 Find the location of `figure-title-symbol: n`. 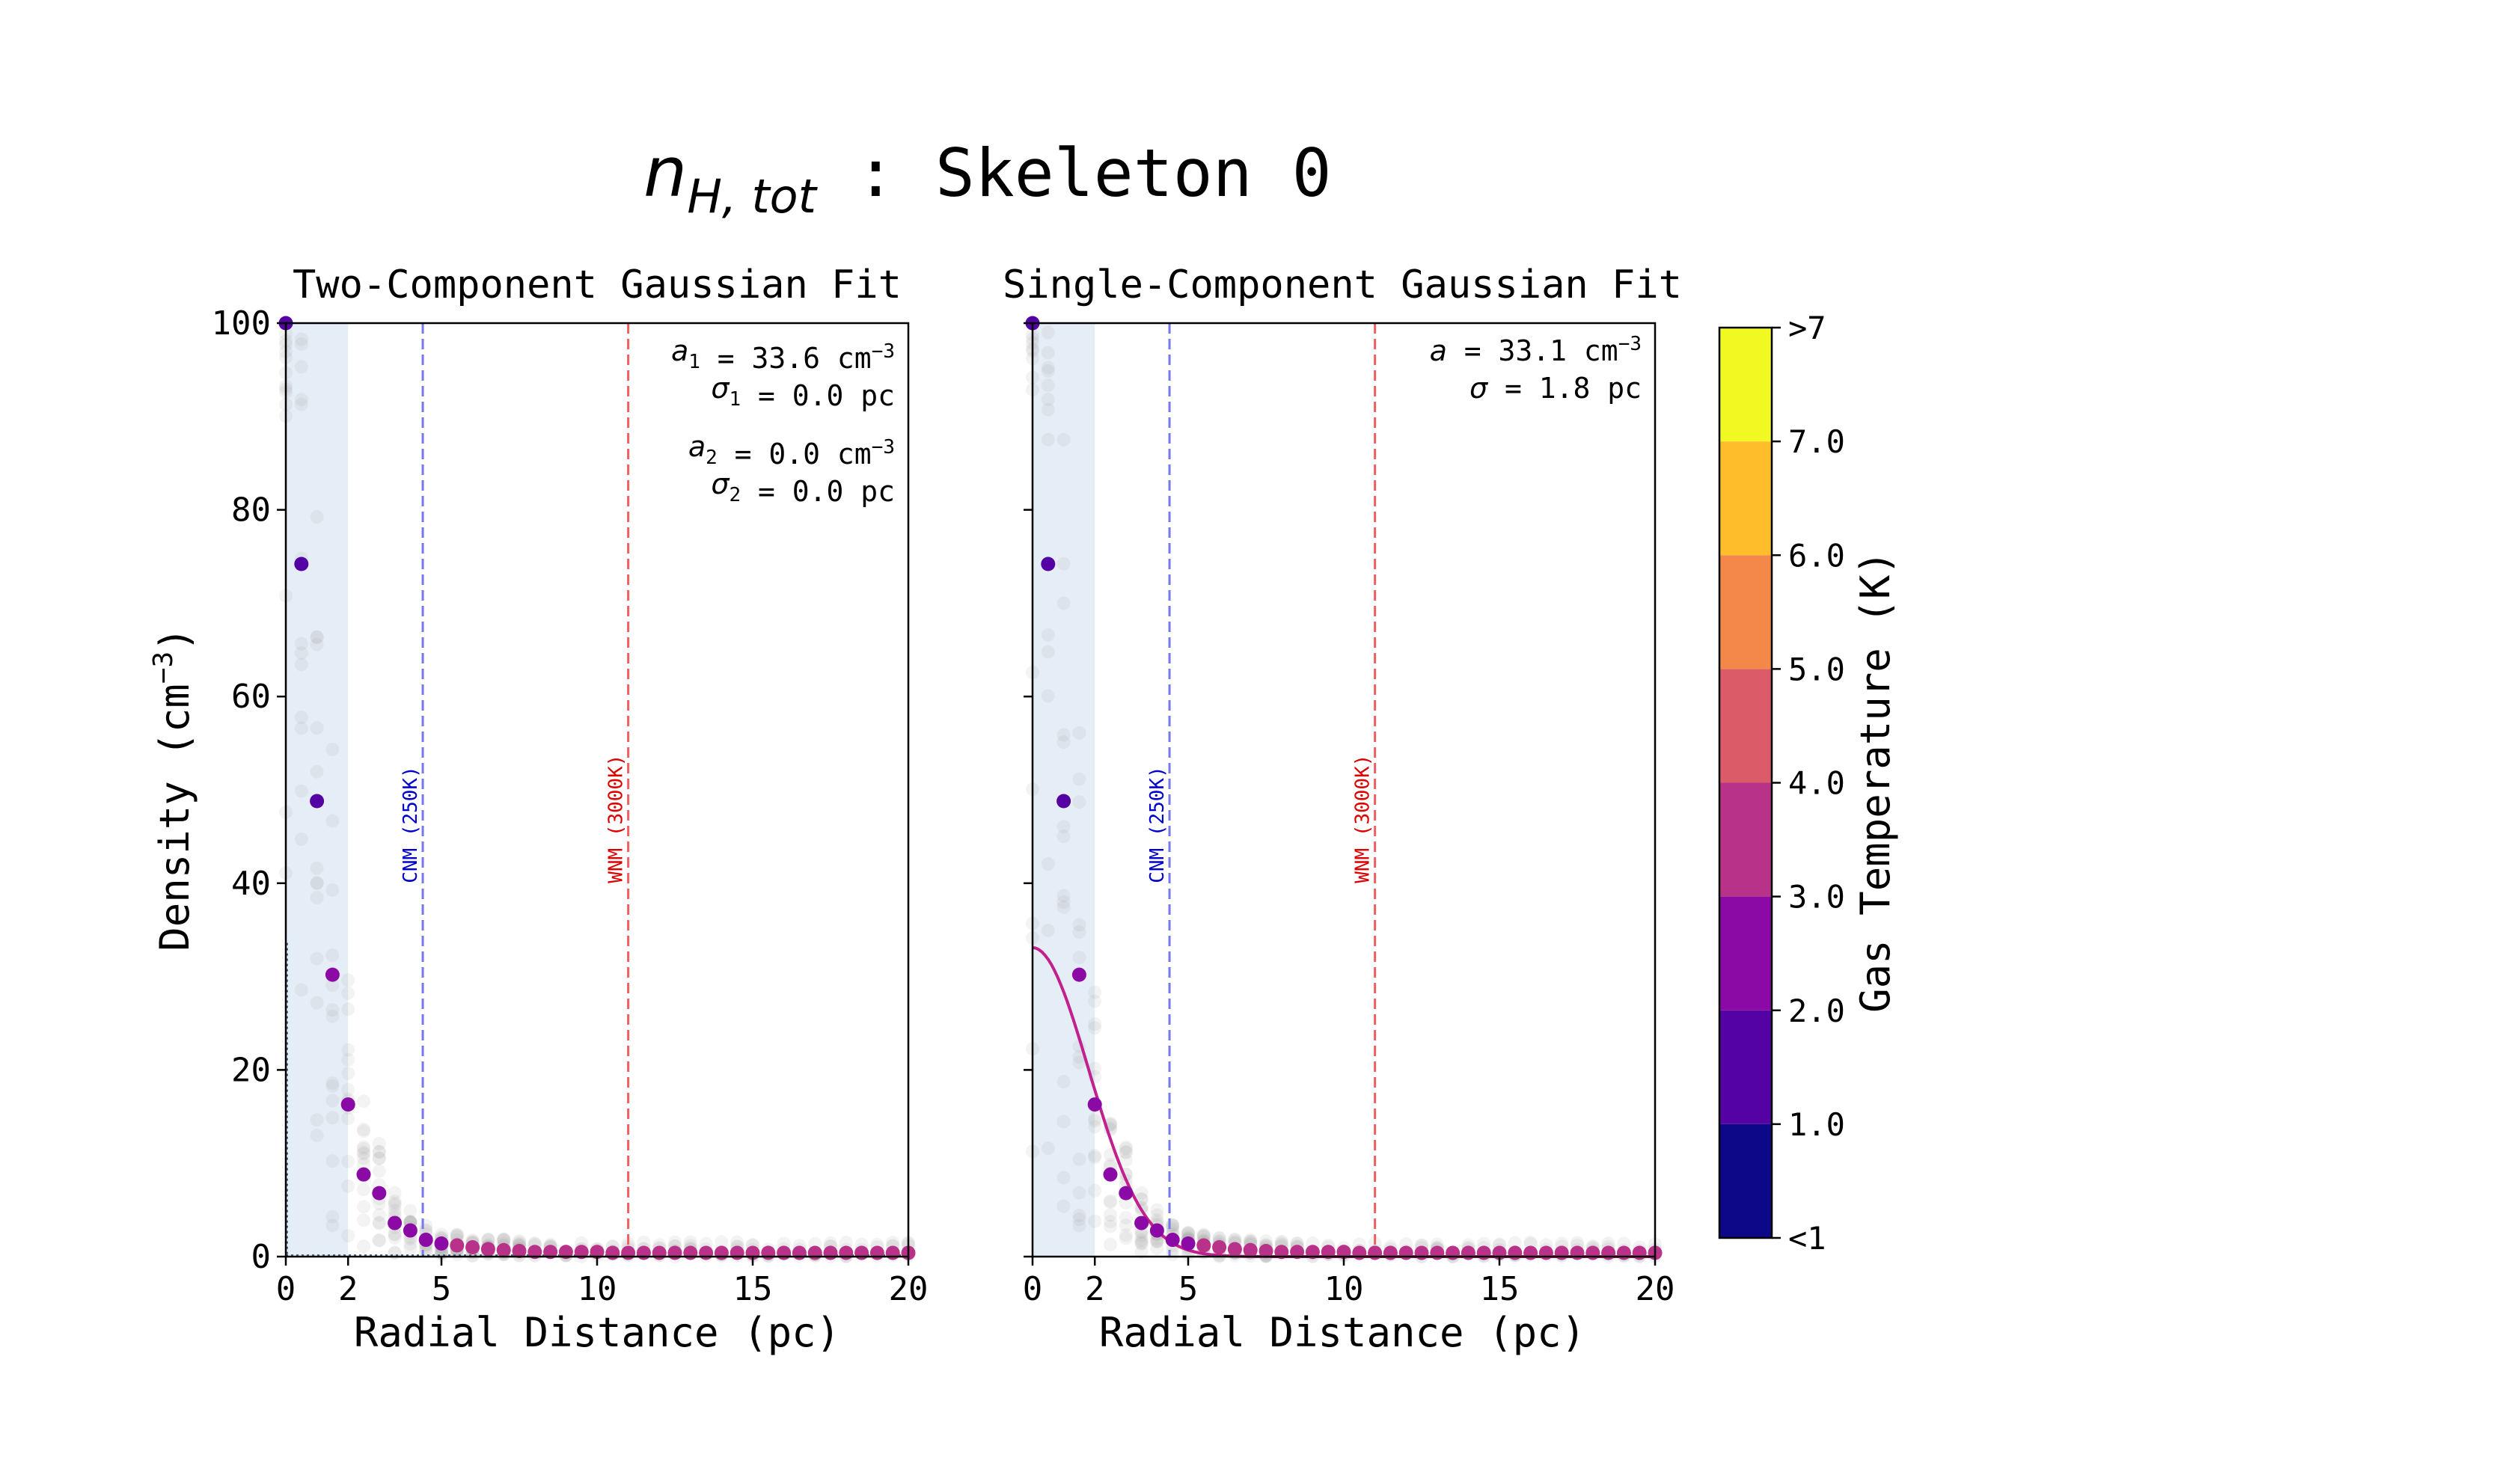

figure-title-symbol: n is located at coordinates (665, 172).